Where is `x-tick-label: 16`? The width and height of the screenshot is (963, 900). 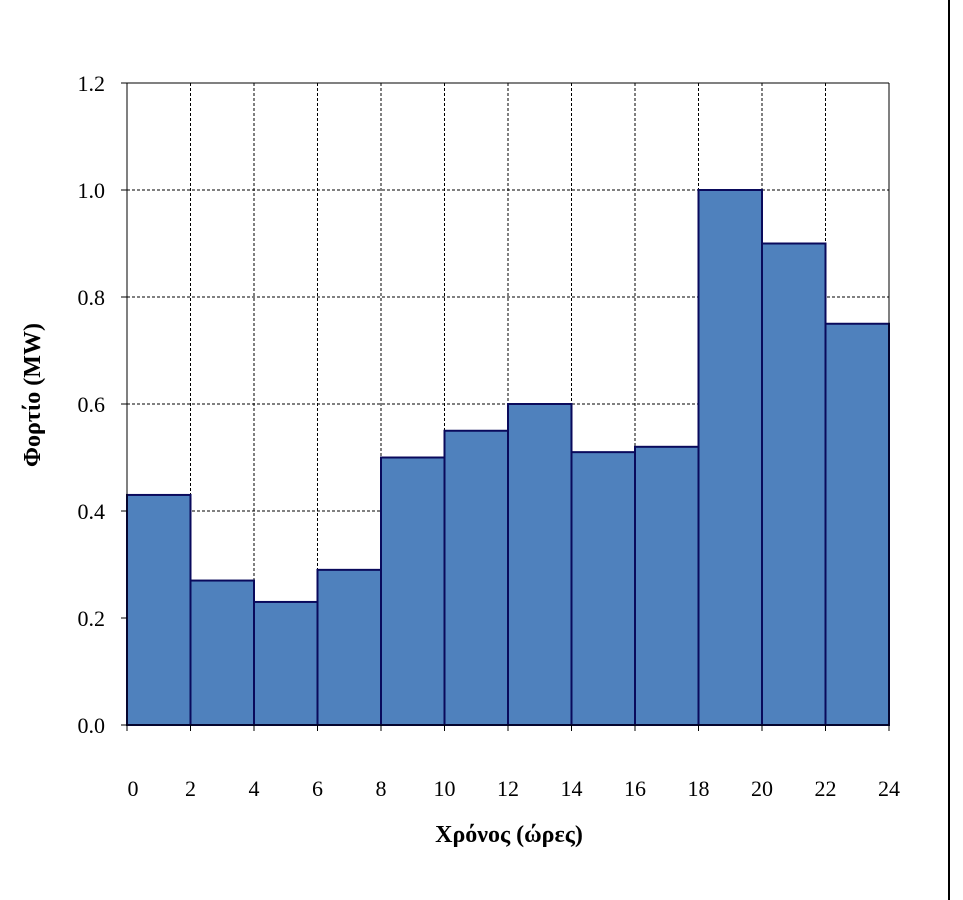
x-tick-label: 16 is located at coordinates (635, 788).